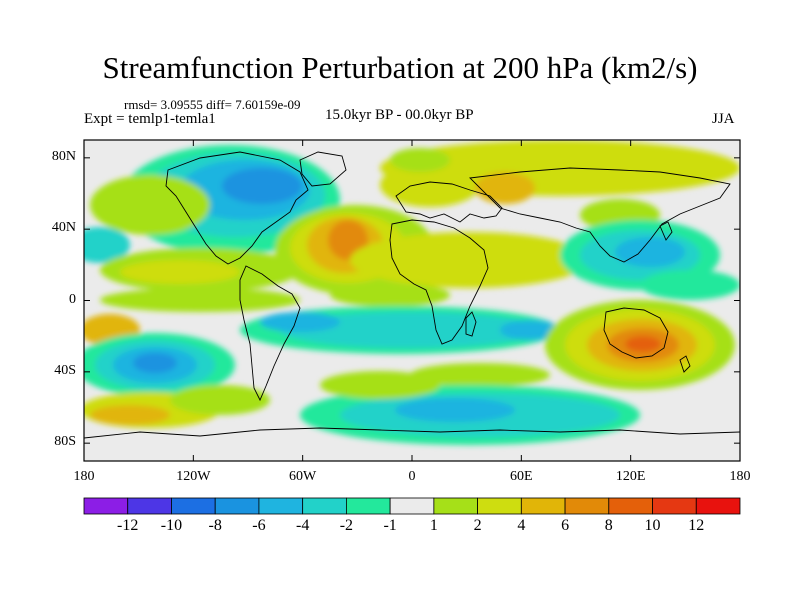 The width and height of the screenshot is (800, 600). I want to click on lon-tick-label: 120W, so click(193, 476).